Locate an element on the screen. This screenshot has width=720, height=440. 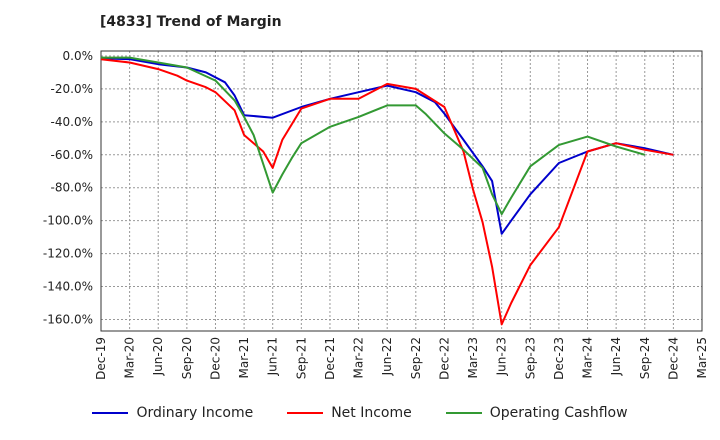
x-tick-label: Mar-21 is located at coordinates (244, 357).